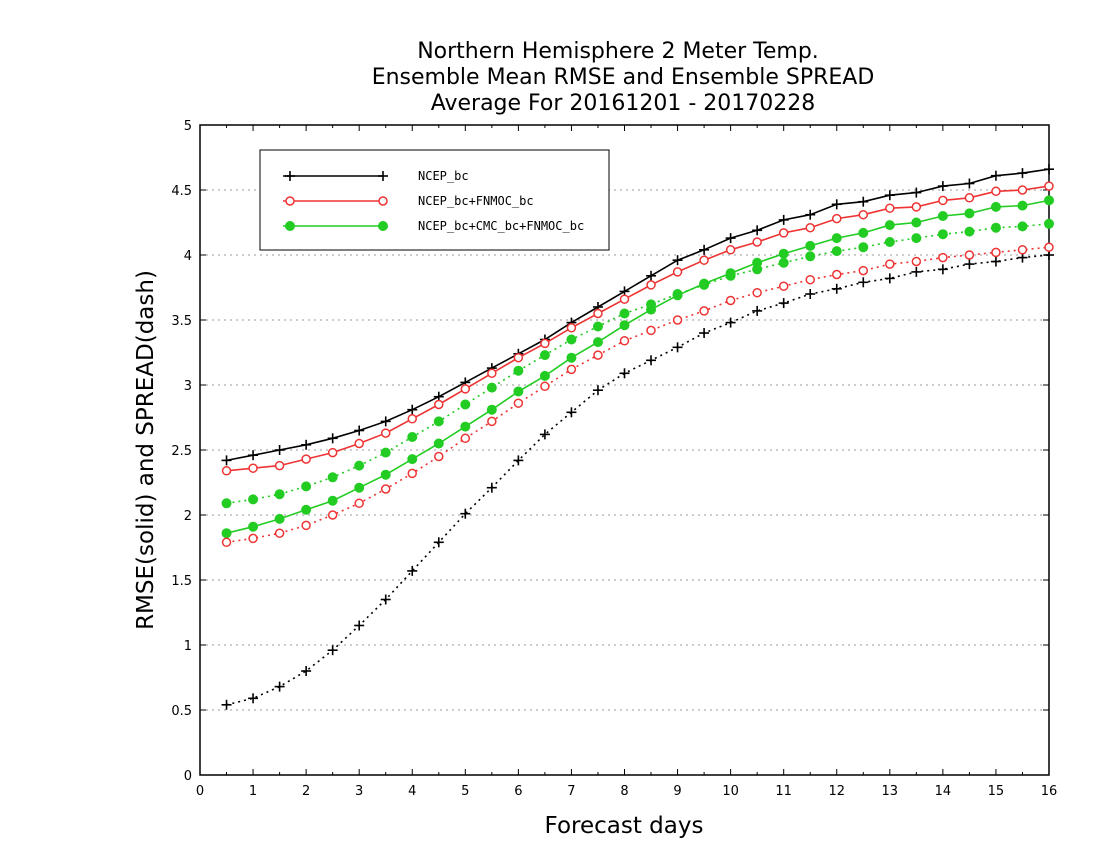 This screenshot has height=850, width=1100. Describe the element at coordinates (376, 176) in the screenshot. I see `legend-item: NCEP_bc` at that location.